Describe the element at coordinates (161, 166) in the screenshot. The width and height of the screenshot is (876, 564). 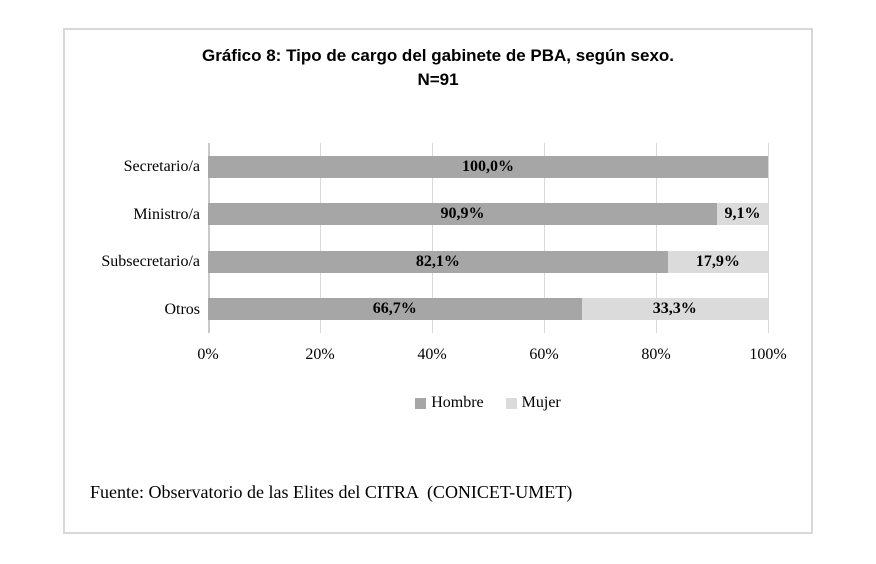
I see `category-label: Secretario/a` at that location.